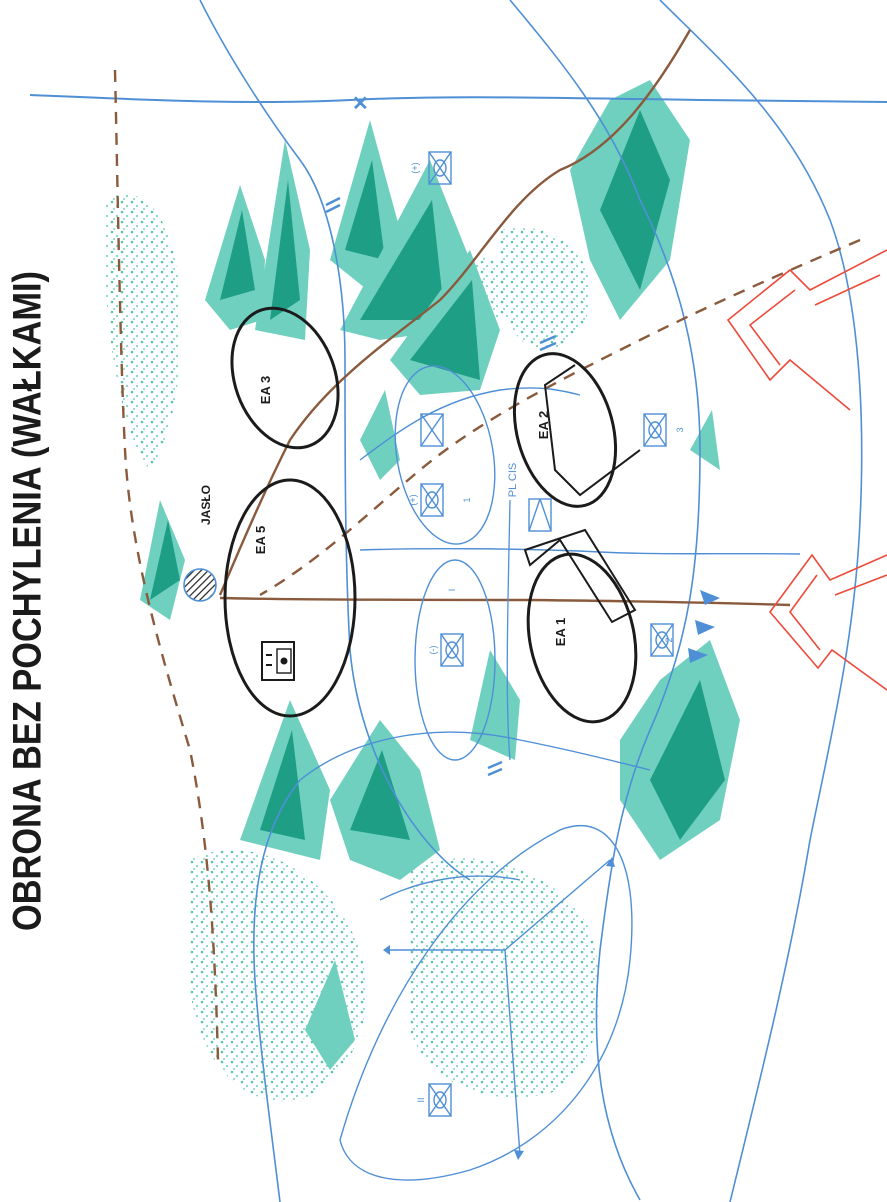  Describe the element at coordinates (433, 650) in the screenshot. I see `unit-size-mark: (-)` at that location.